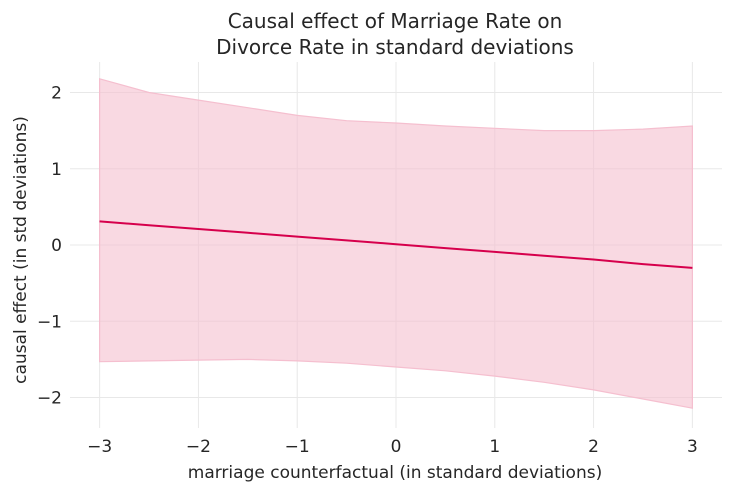 The image size is (731, 491). What do you see at coordinates (395, 21) in the screenshot?
I see `chart-title-line-1: Causal effect of Marriage Rate on` at bounding box center [395, 21].